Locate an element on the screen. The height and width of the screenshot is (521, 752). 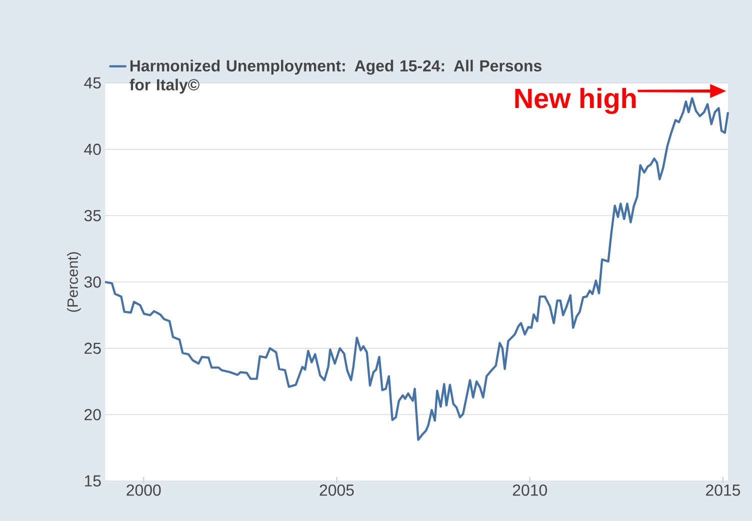
x-tick-label: 2000 is located at coordinates (143, 490).